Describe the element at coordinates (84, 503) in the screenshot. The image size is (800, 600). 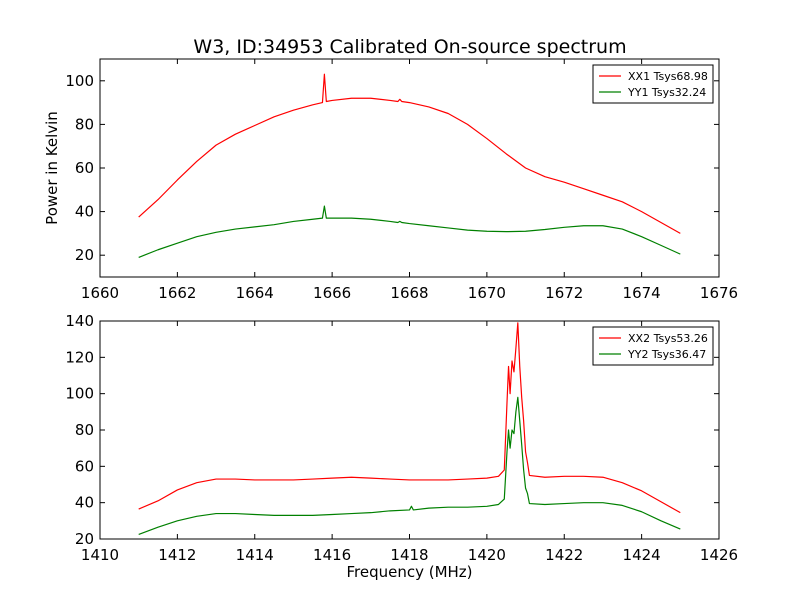
I see `chart1-ytick-label-1: 40` at that location.